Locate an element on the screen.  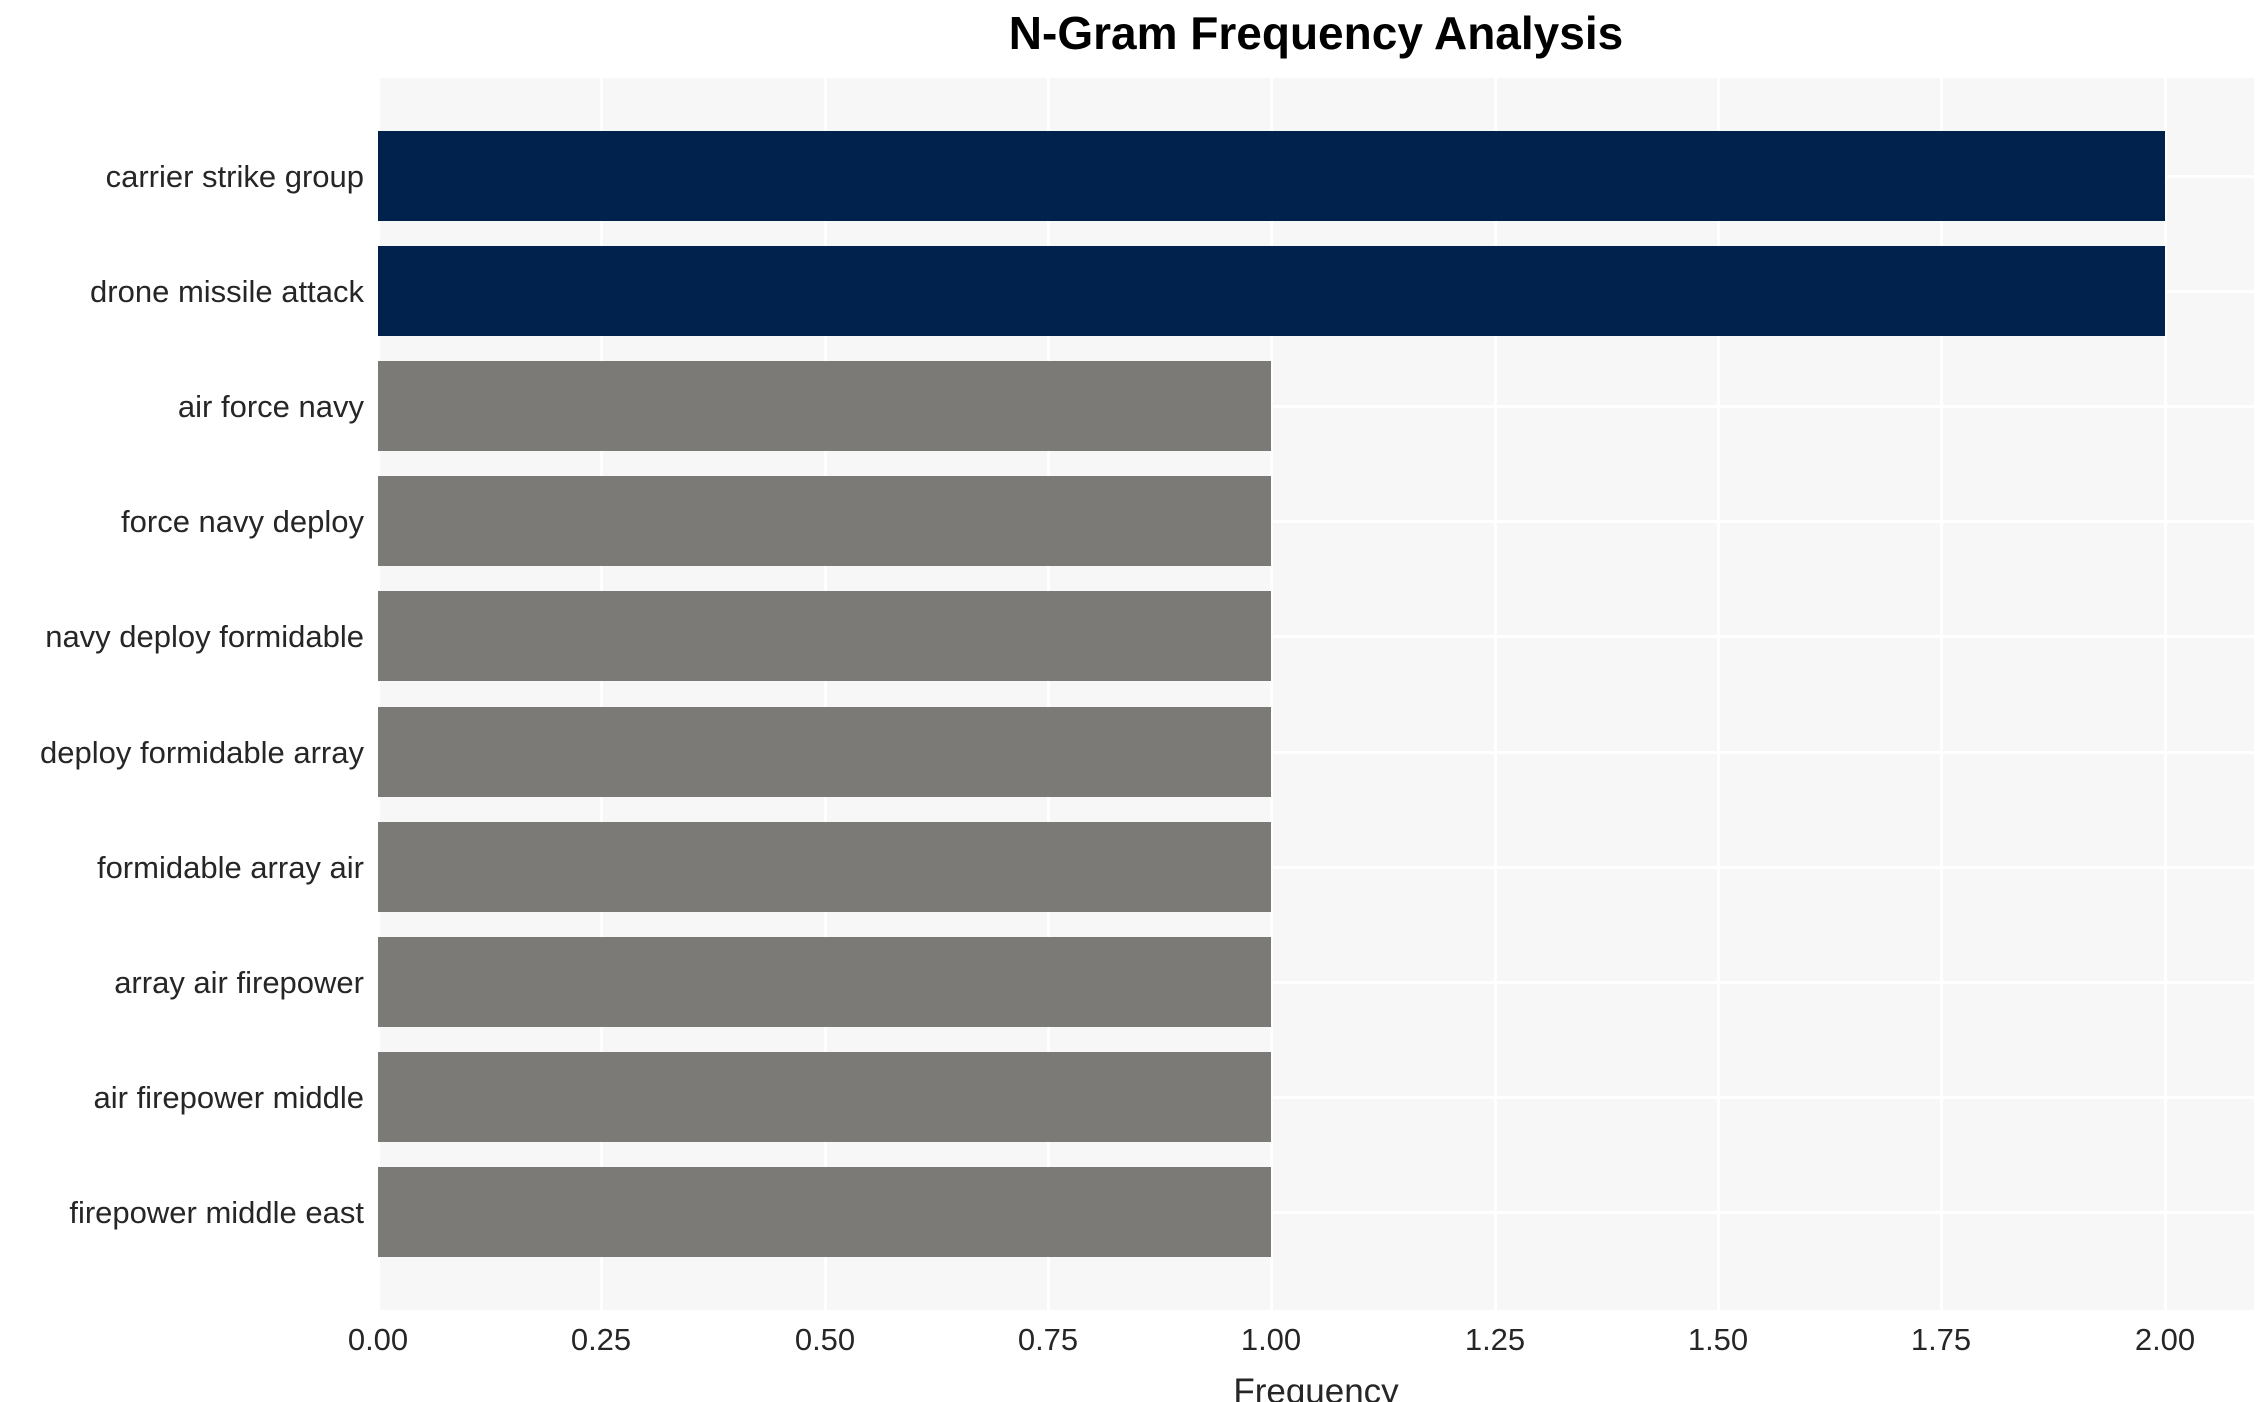
bar-air-firepower-middle is located at coordinates (824, 1097).